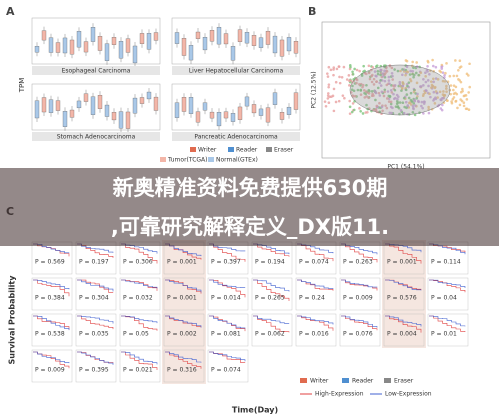  Describe the element at coordinates (138, 262) in the screenshot. I see `p-value: P = 0.306` at that location.